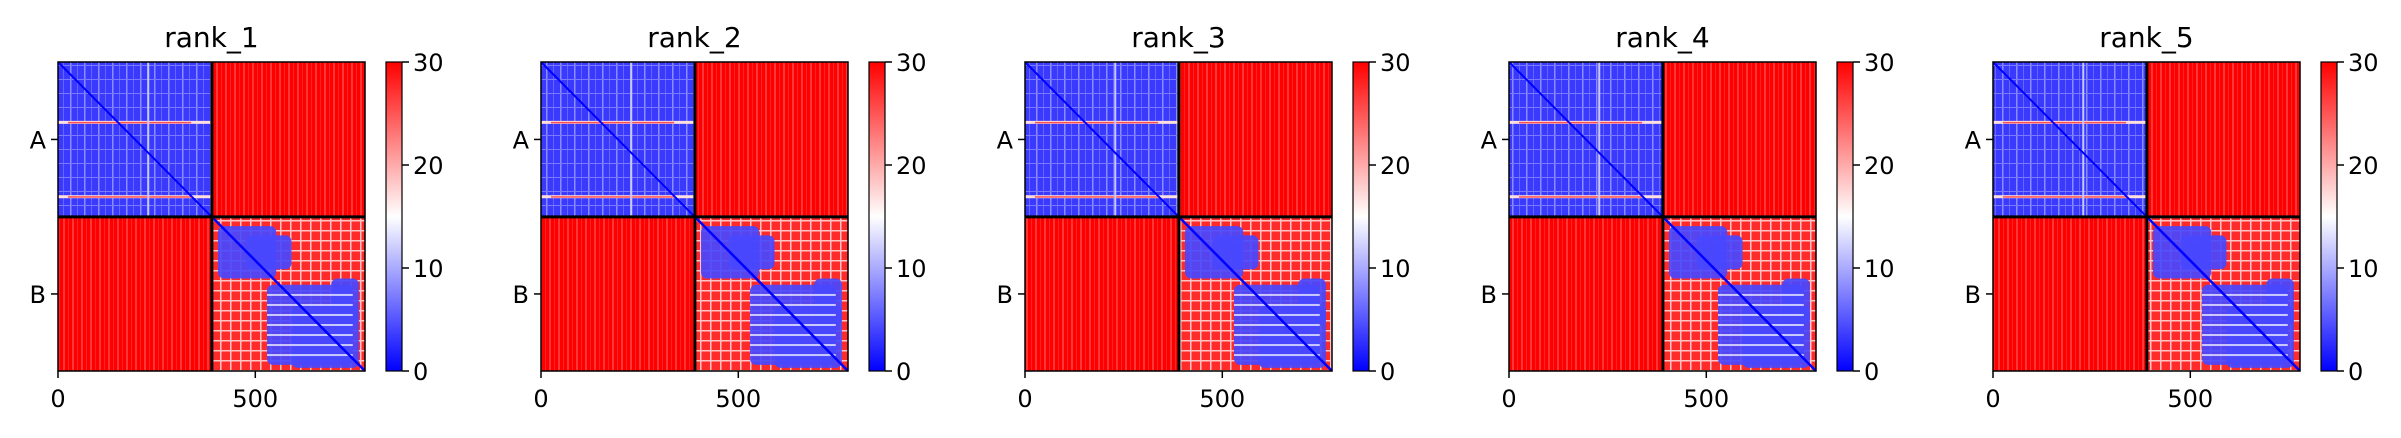 The image size is (2401, 438). I want to click on panel-title: rank_2, so click(694, 37).